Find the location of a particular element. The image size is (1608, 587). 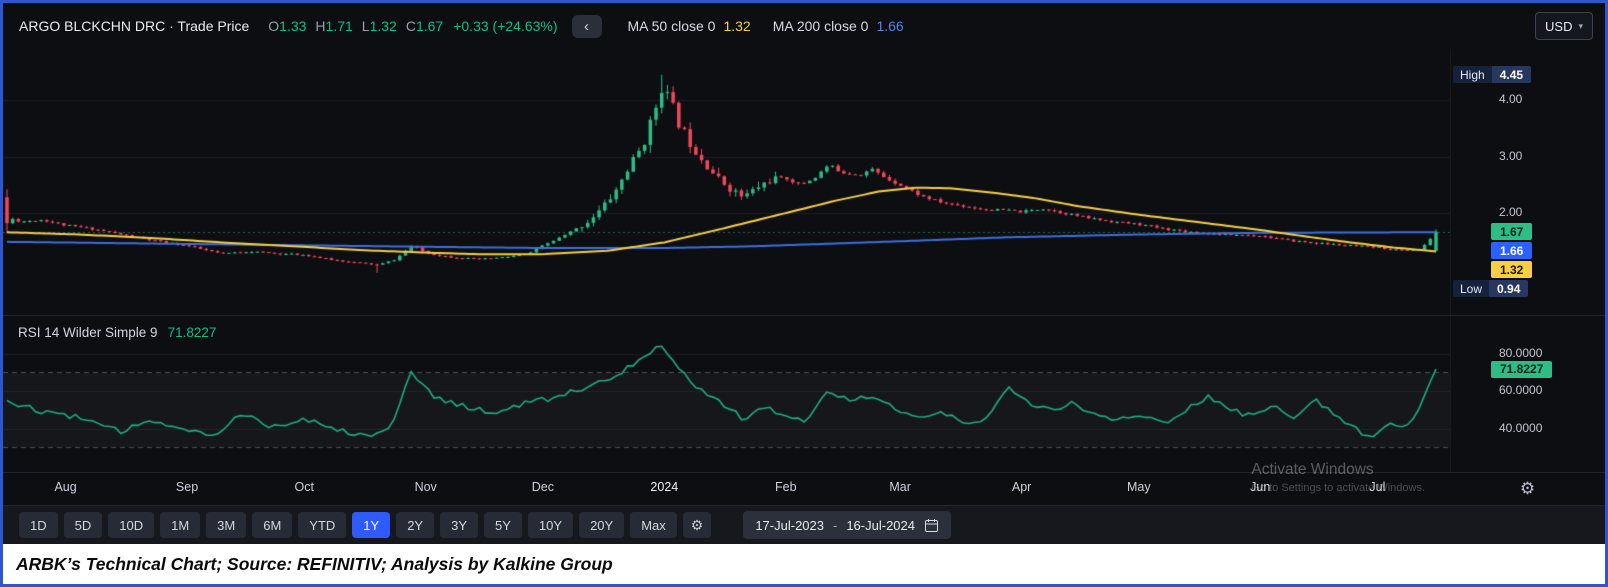

range-button-20y: 20Y is located at coordinates (602, 525).